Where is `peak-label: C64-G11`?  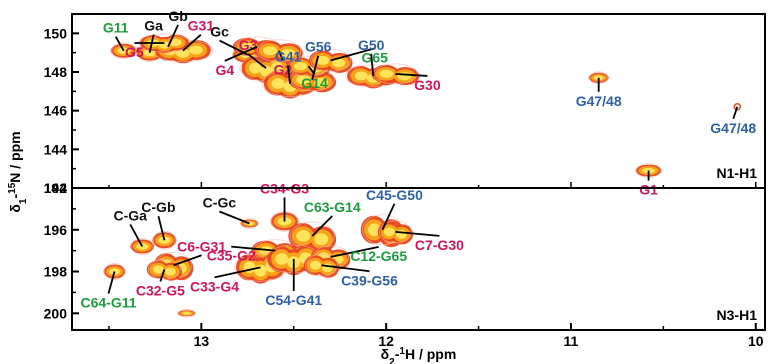
peak-label: C64-G11 is located at coordinates (108, 303).